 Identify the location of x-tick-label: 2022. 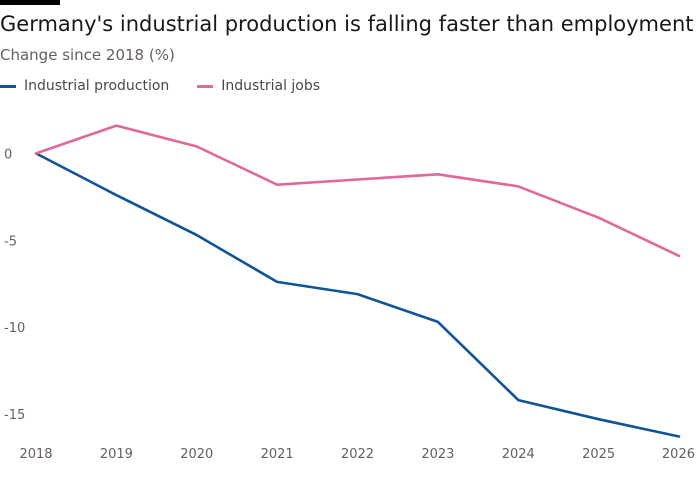
(357, 454).